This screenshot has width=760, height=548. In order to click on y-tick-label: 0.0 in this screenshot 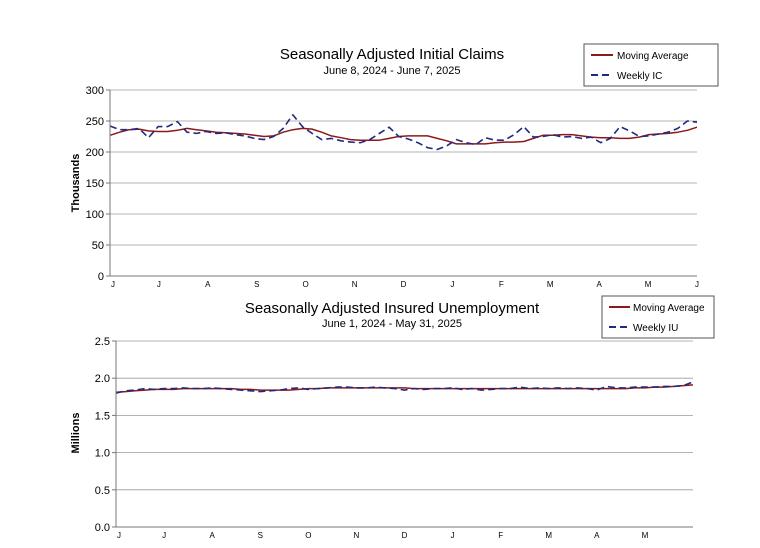, I will do `click(102, 528)`.